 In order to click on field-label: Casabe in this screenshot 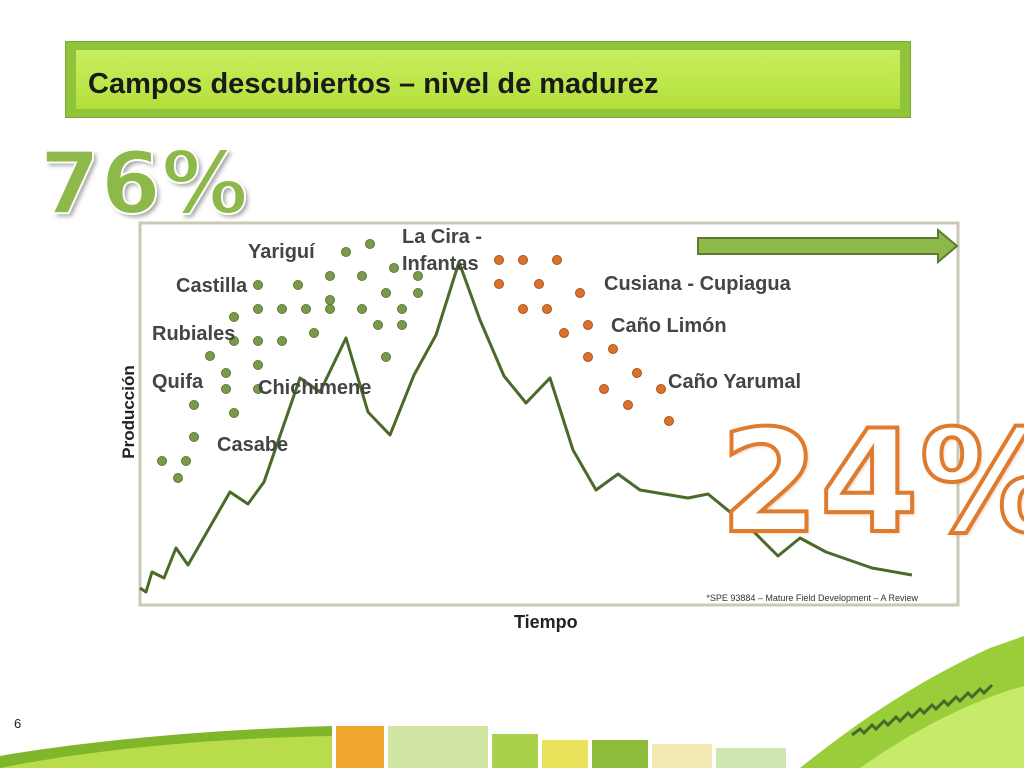, I will do `click(252, 445)`.